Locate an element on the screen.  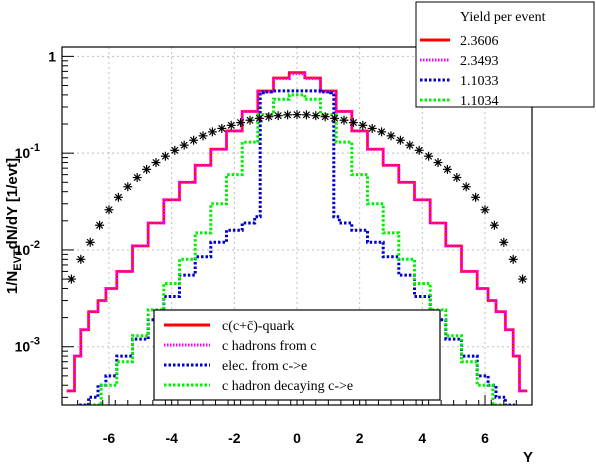
y-axis-title: 1/NEVTdN/dY [1/evt] is located at coordinates (14, 226).